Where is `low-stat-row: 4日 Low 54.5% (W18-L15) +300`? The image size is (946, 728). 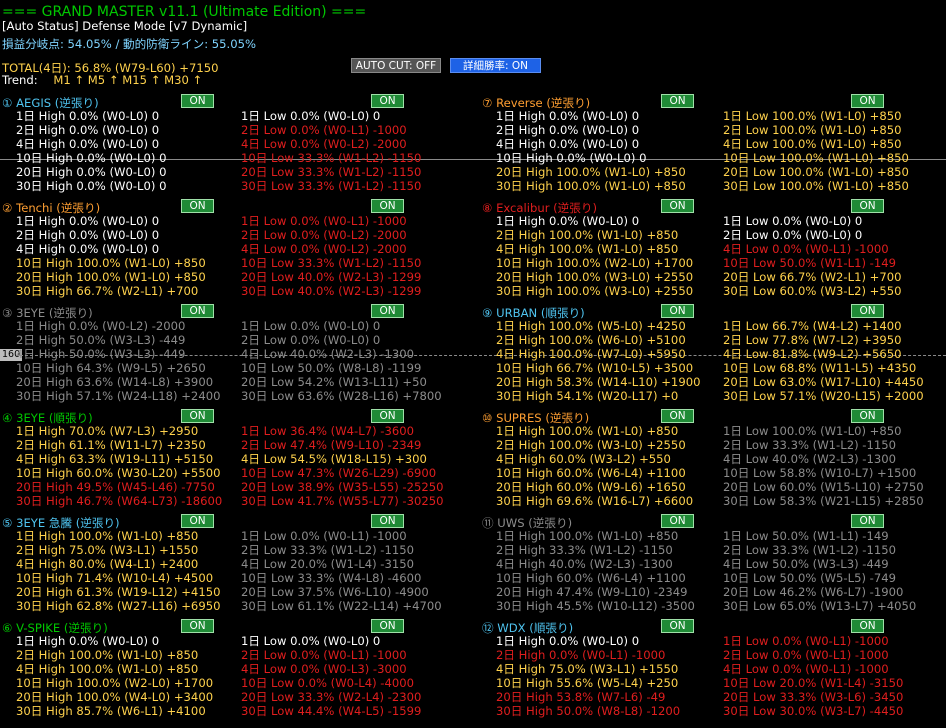 low-stat-row: 4日 Low 54.5% (W18-L15) +300 is located at coordinates (334, 459).